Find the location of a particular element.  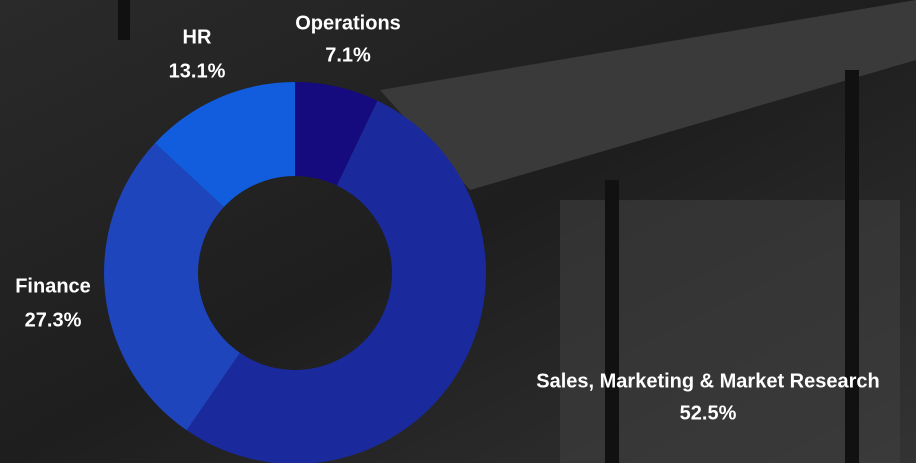

slice-label: Finance is located at coordinates (53, 286).